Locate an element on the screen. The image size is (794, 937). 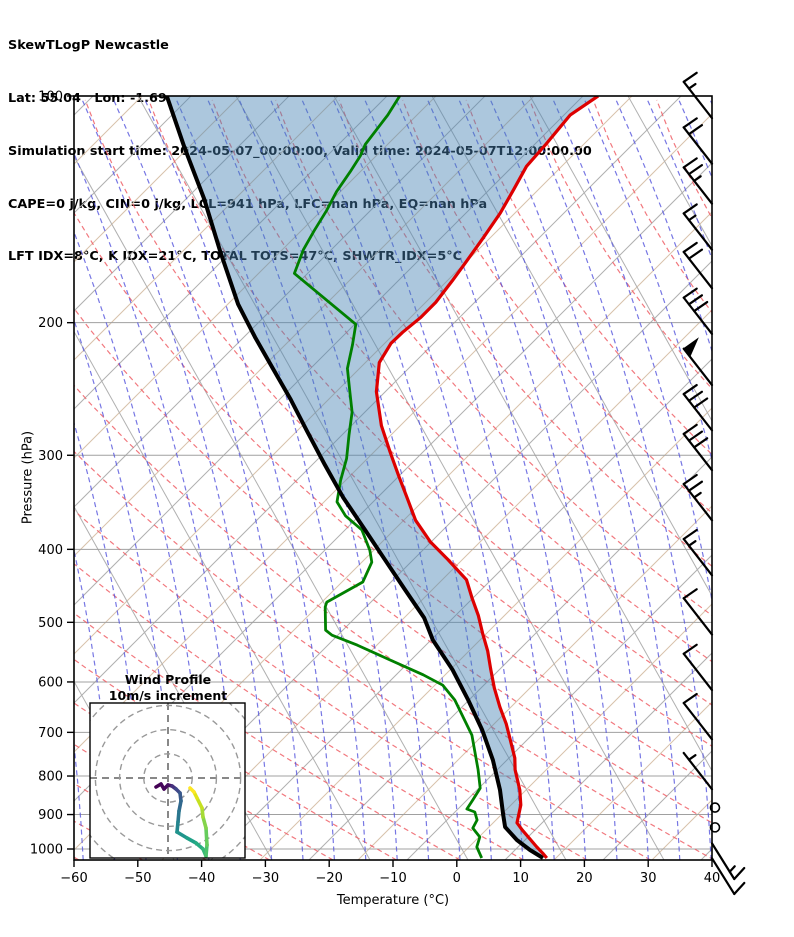
y-tick-label: 1000 is located at coordinates (46, 850).